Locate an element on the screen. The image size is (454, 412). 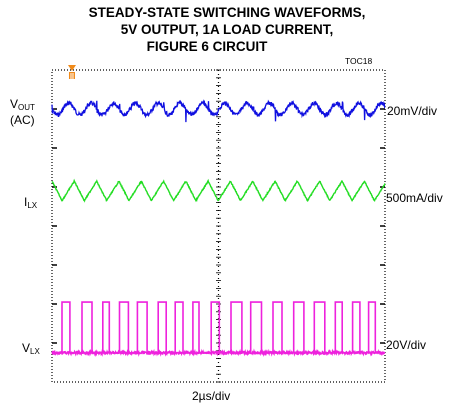
figure-id: TOC18 is located at coordinates (359, 61).